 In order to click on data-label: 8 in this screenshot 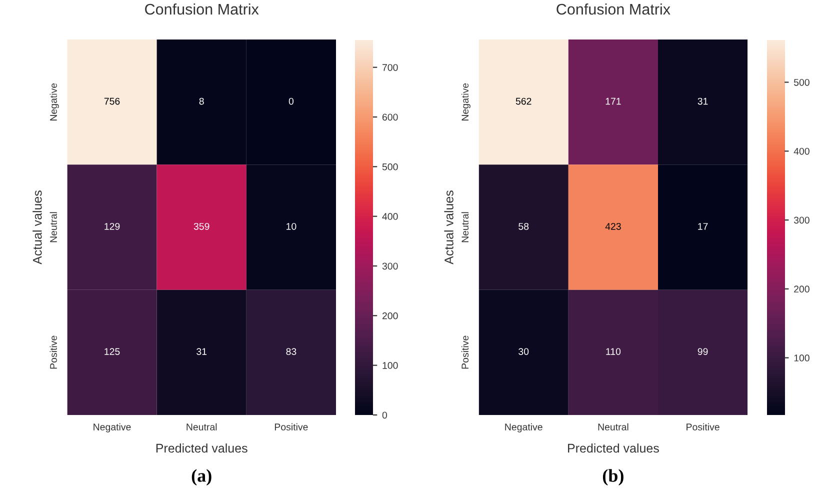, I will do `click(201, 101)`.